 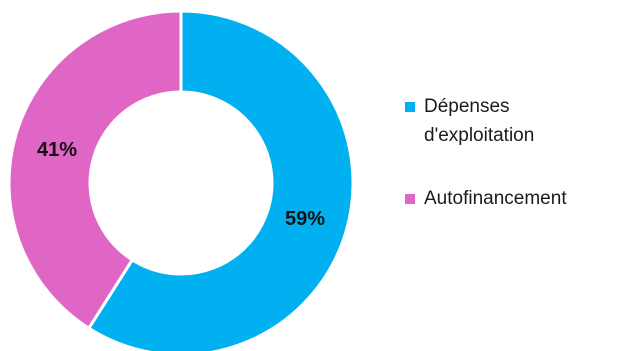 What do you see at coordinates (305, 219) in the screenshot?
I see `slice-label-depenses: 59%` at bounding box center [305, 219].